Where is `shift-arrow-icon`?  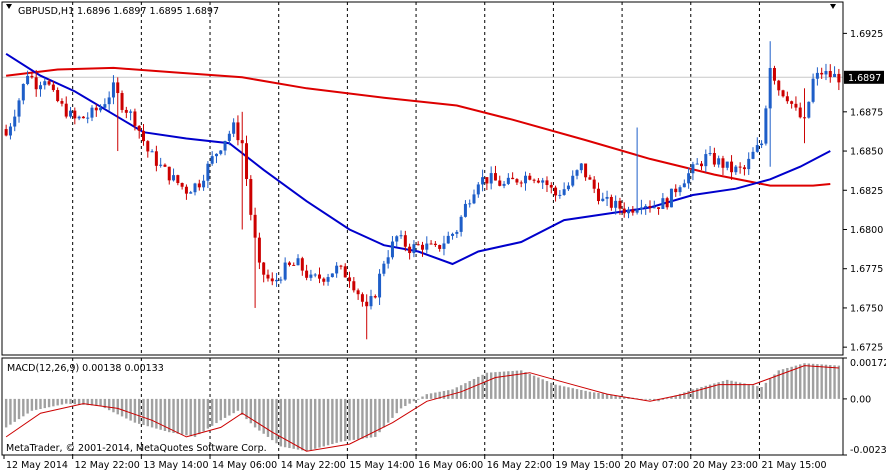
shift-arrow-icon is located at coordinates (833, 6).